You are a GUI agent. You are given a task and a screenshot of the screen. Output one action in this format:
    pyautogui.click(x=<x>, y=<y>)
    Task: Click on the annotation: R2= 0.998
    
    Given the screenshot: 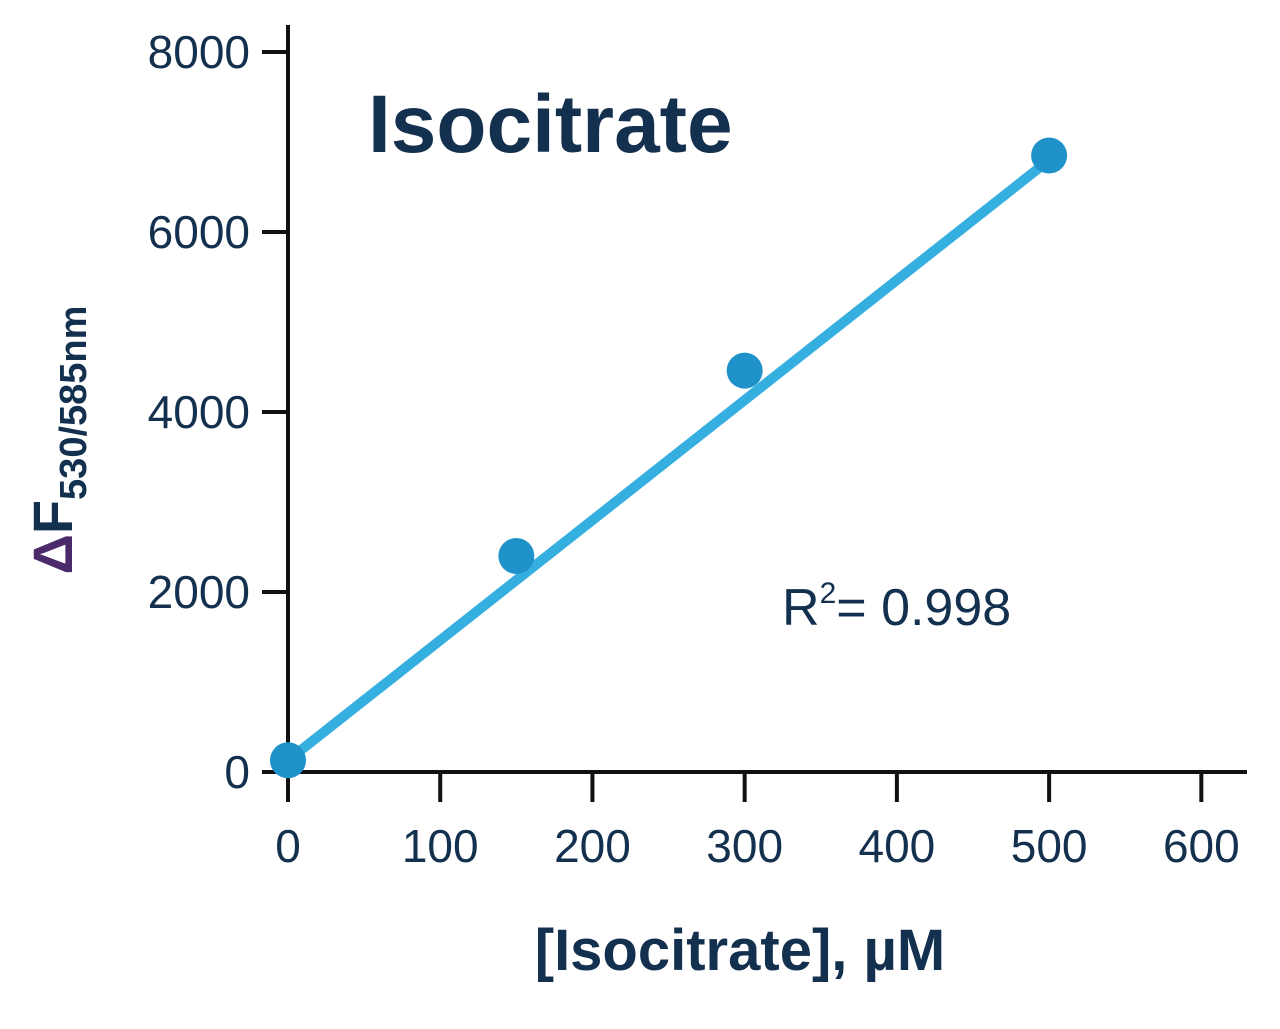 What is the action you would take?
    pyautogui.click(x=896, y=607)
    